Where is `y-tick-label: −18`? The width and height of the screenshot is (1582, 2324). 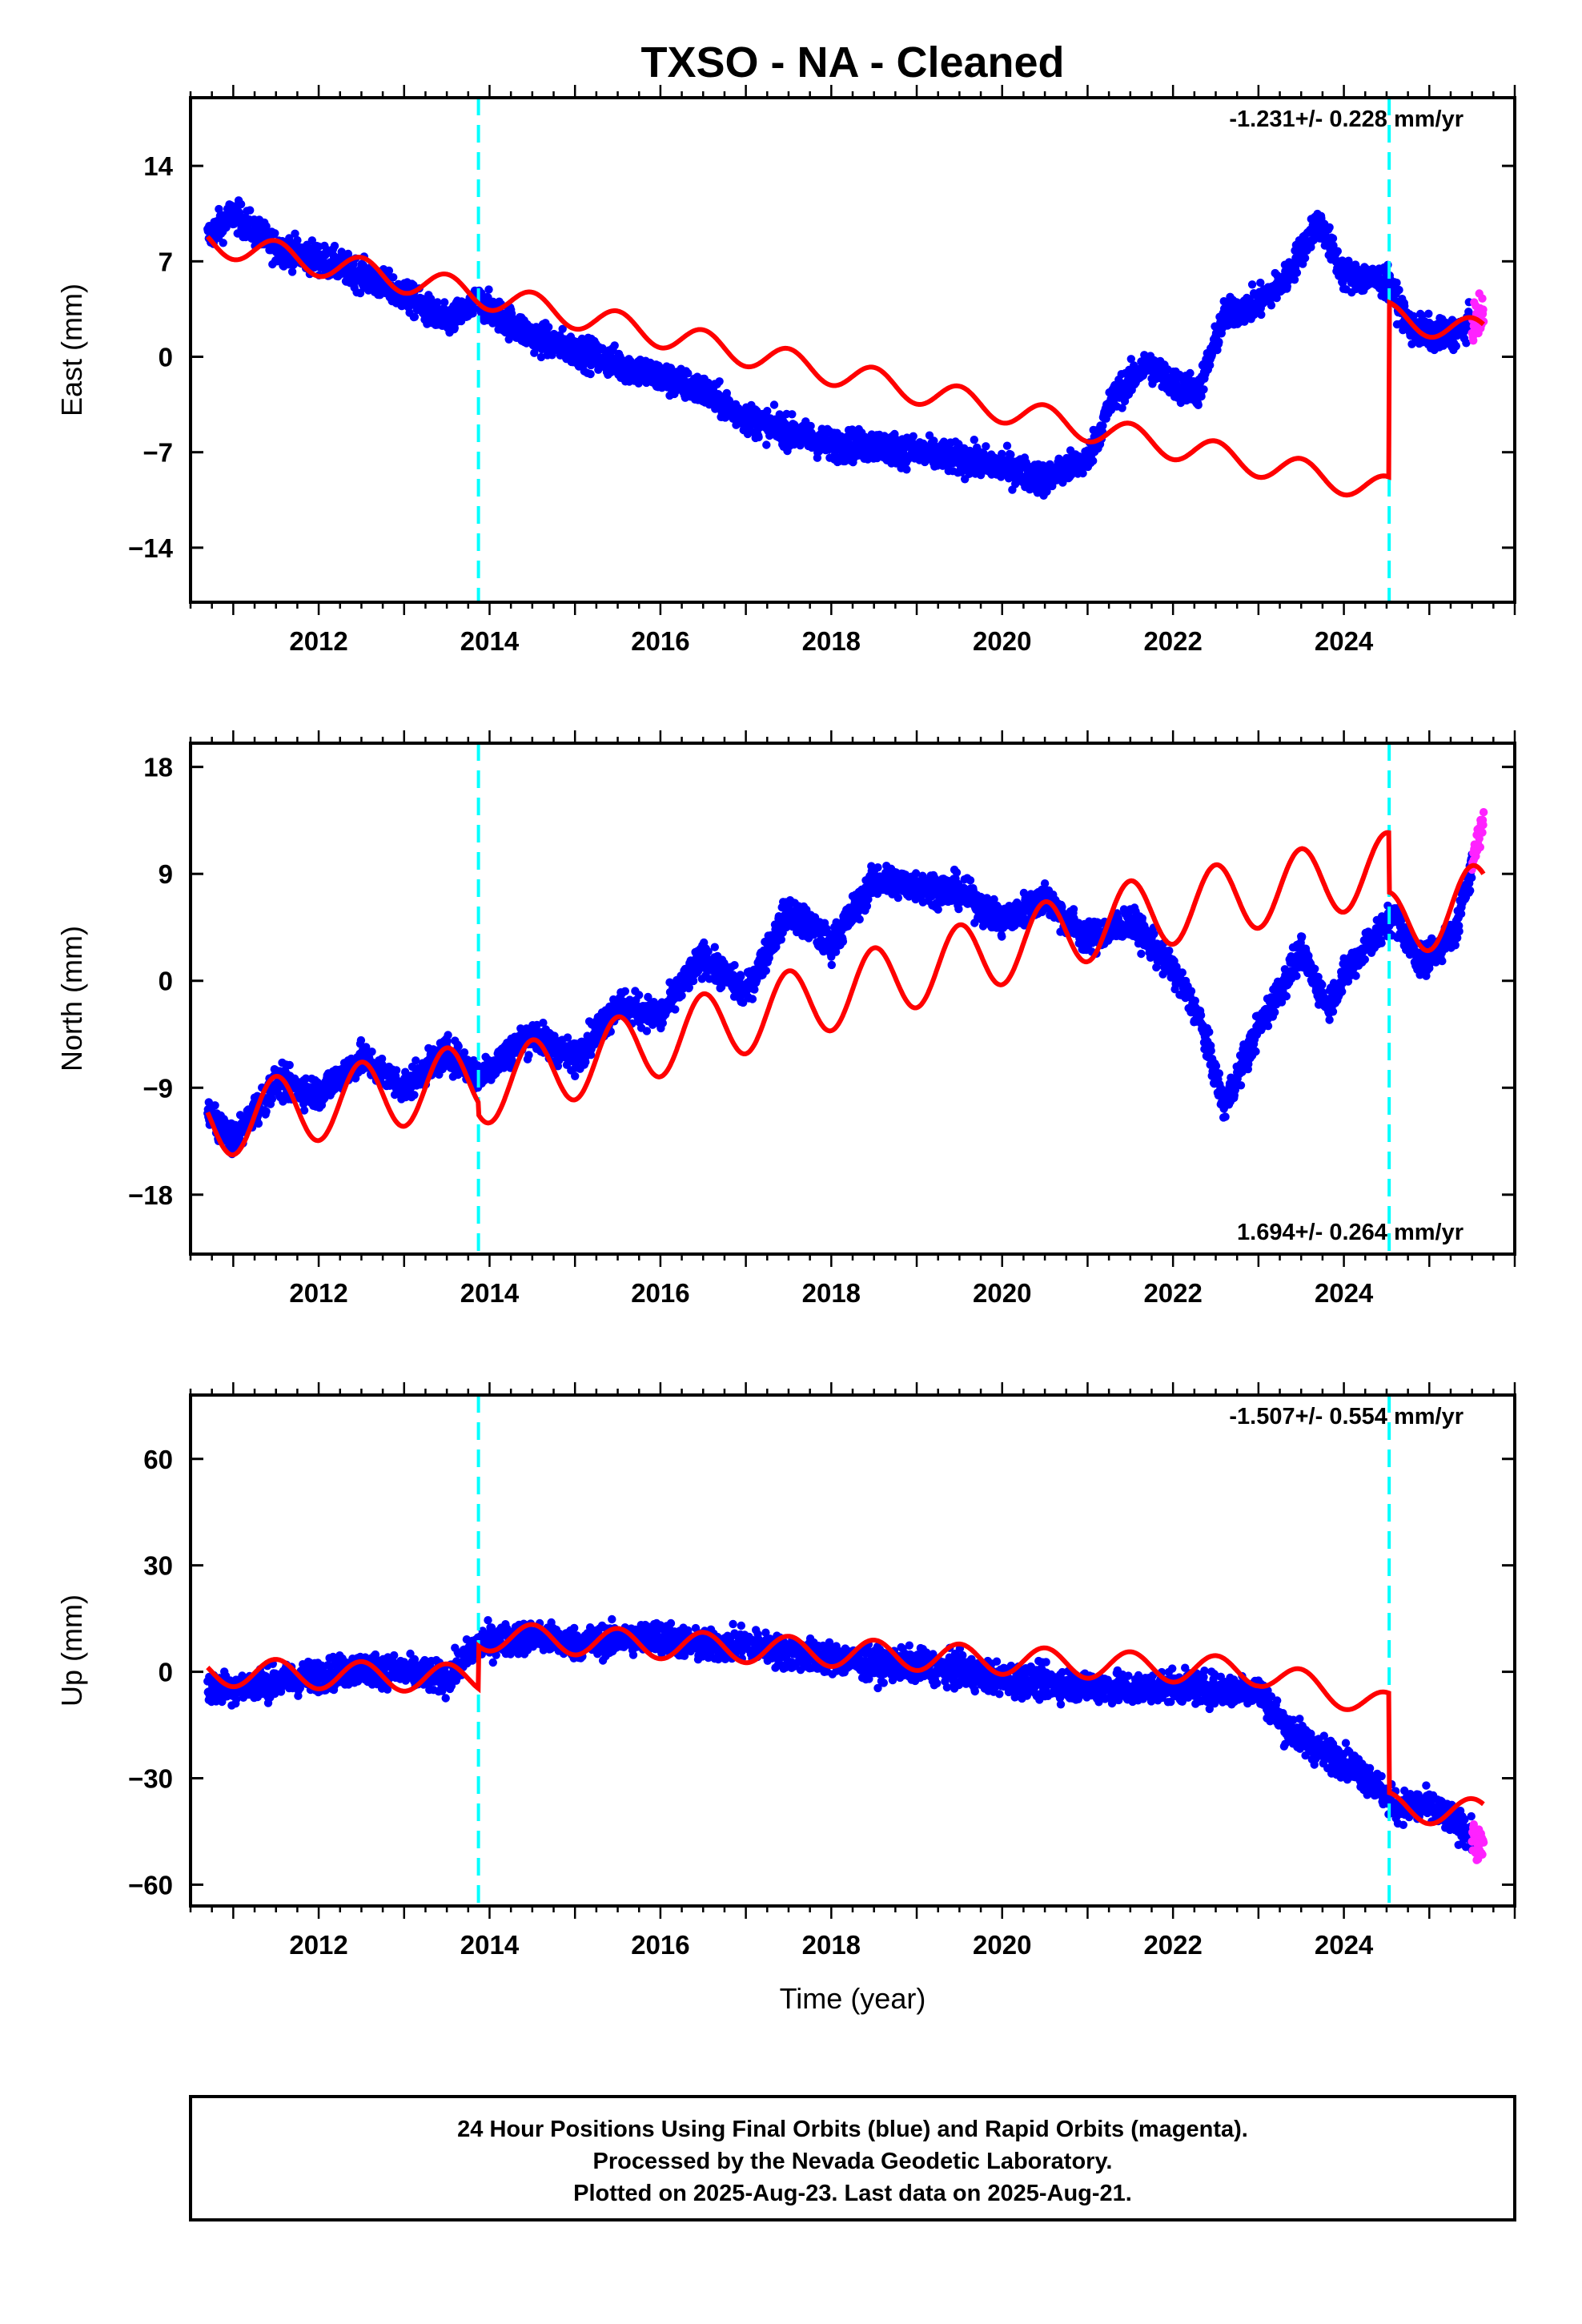
y-tick-label: −18 is located at coordinates (151, 1195).